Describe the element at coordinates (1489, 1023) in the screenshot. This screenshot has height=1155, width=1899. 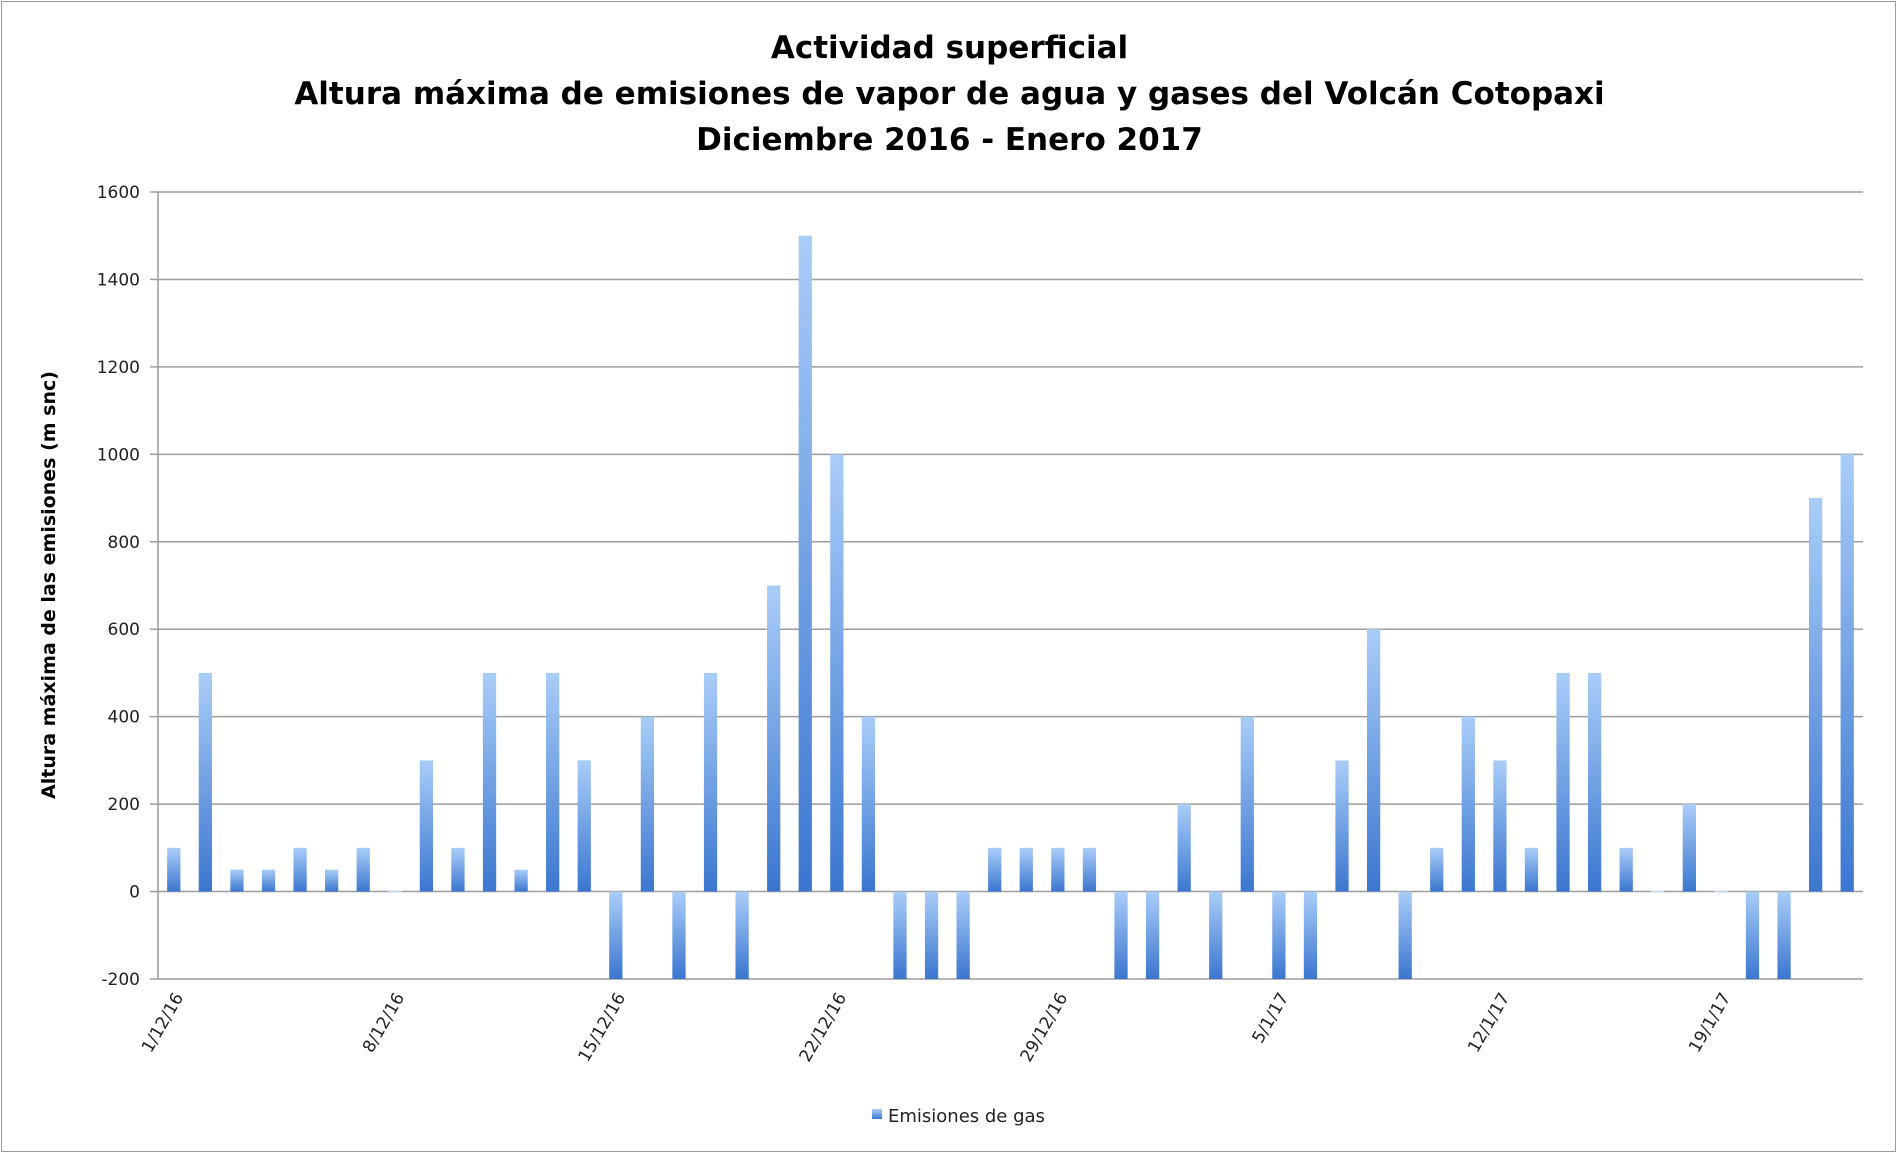
I see `x-tick-label: 12/1/17` at that location.